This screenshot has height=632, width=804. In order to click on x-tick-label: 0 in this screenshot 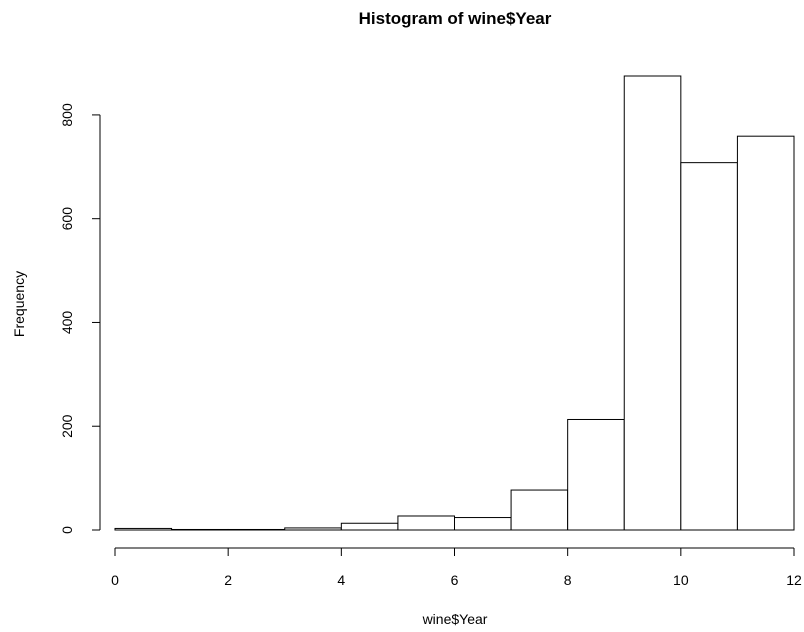, I will do `click(115, 580)`.